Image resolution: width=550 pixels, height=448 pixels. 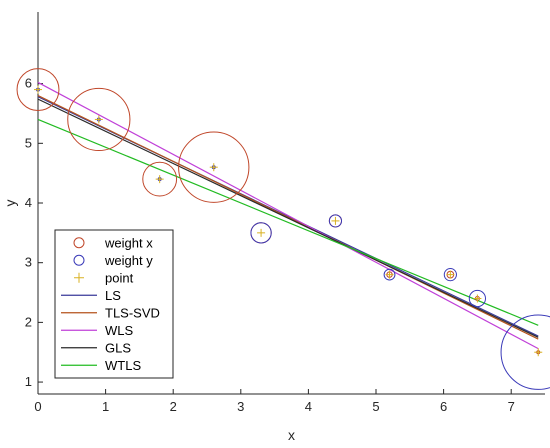 What do you see at coordinates (28, 321) in the screenshot?
I see `y-tick-label: 2` at bounding box center [28, 321].